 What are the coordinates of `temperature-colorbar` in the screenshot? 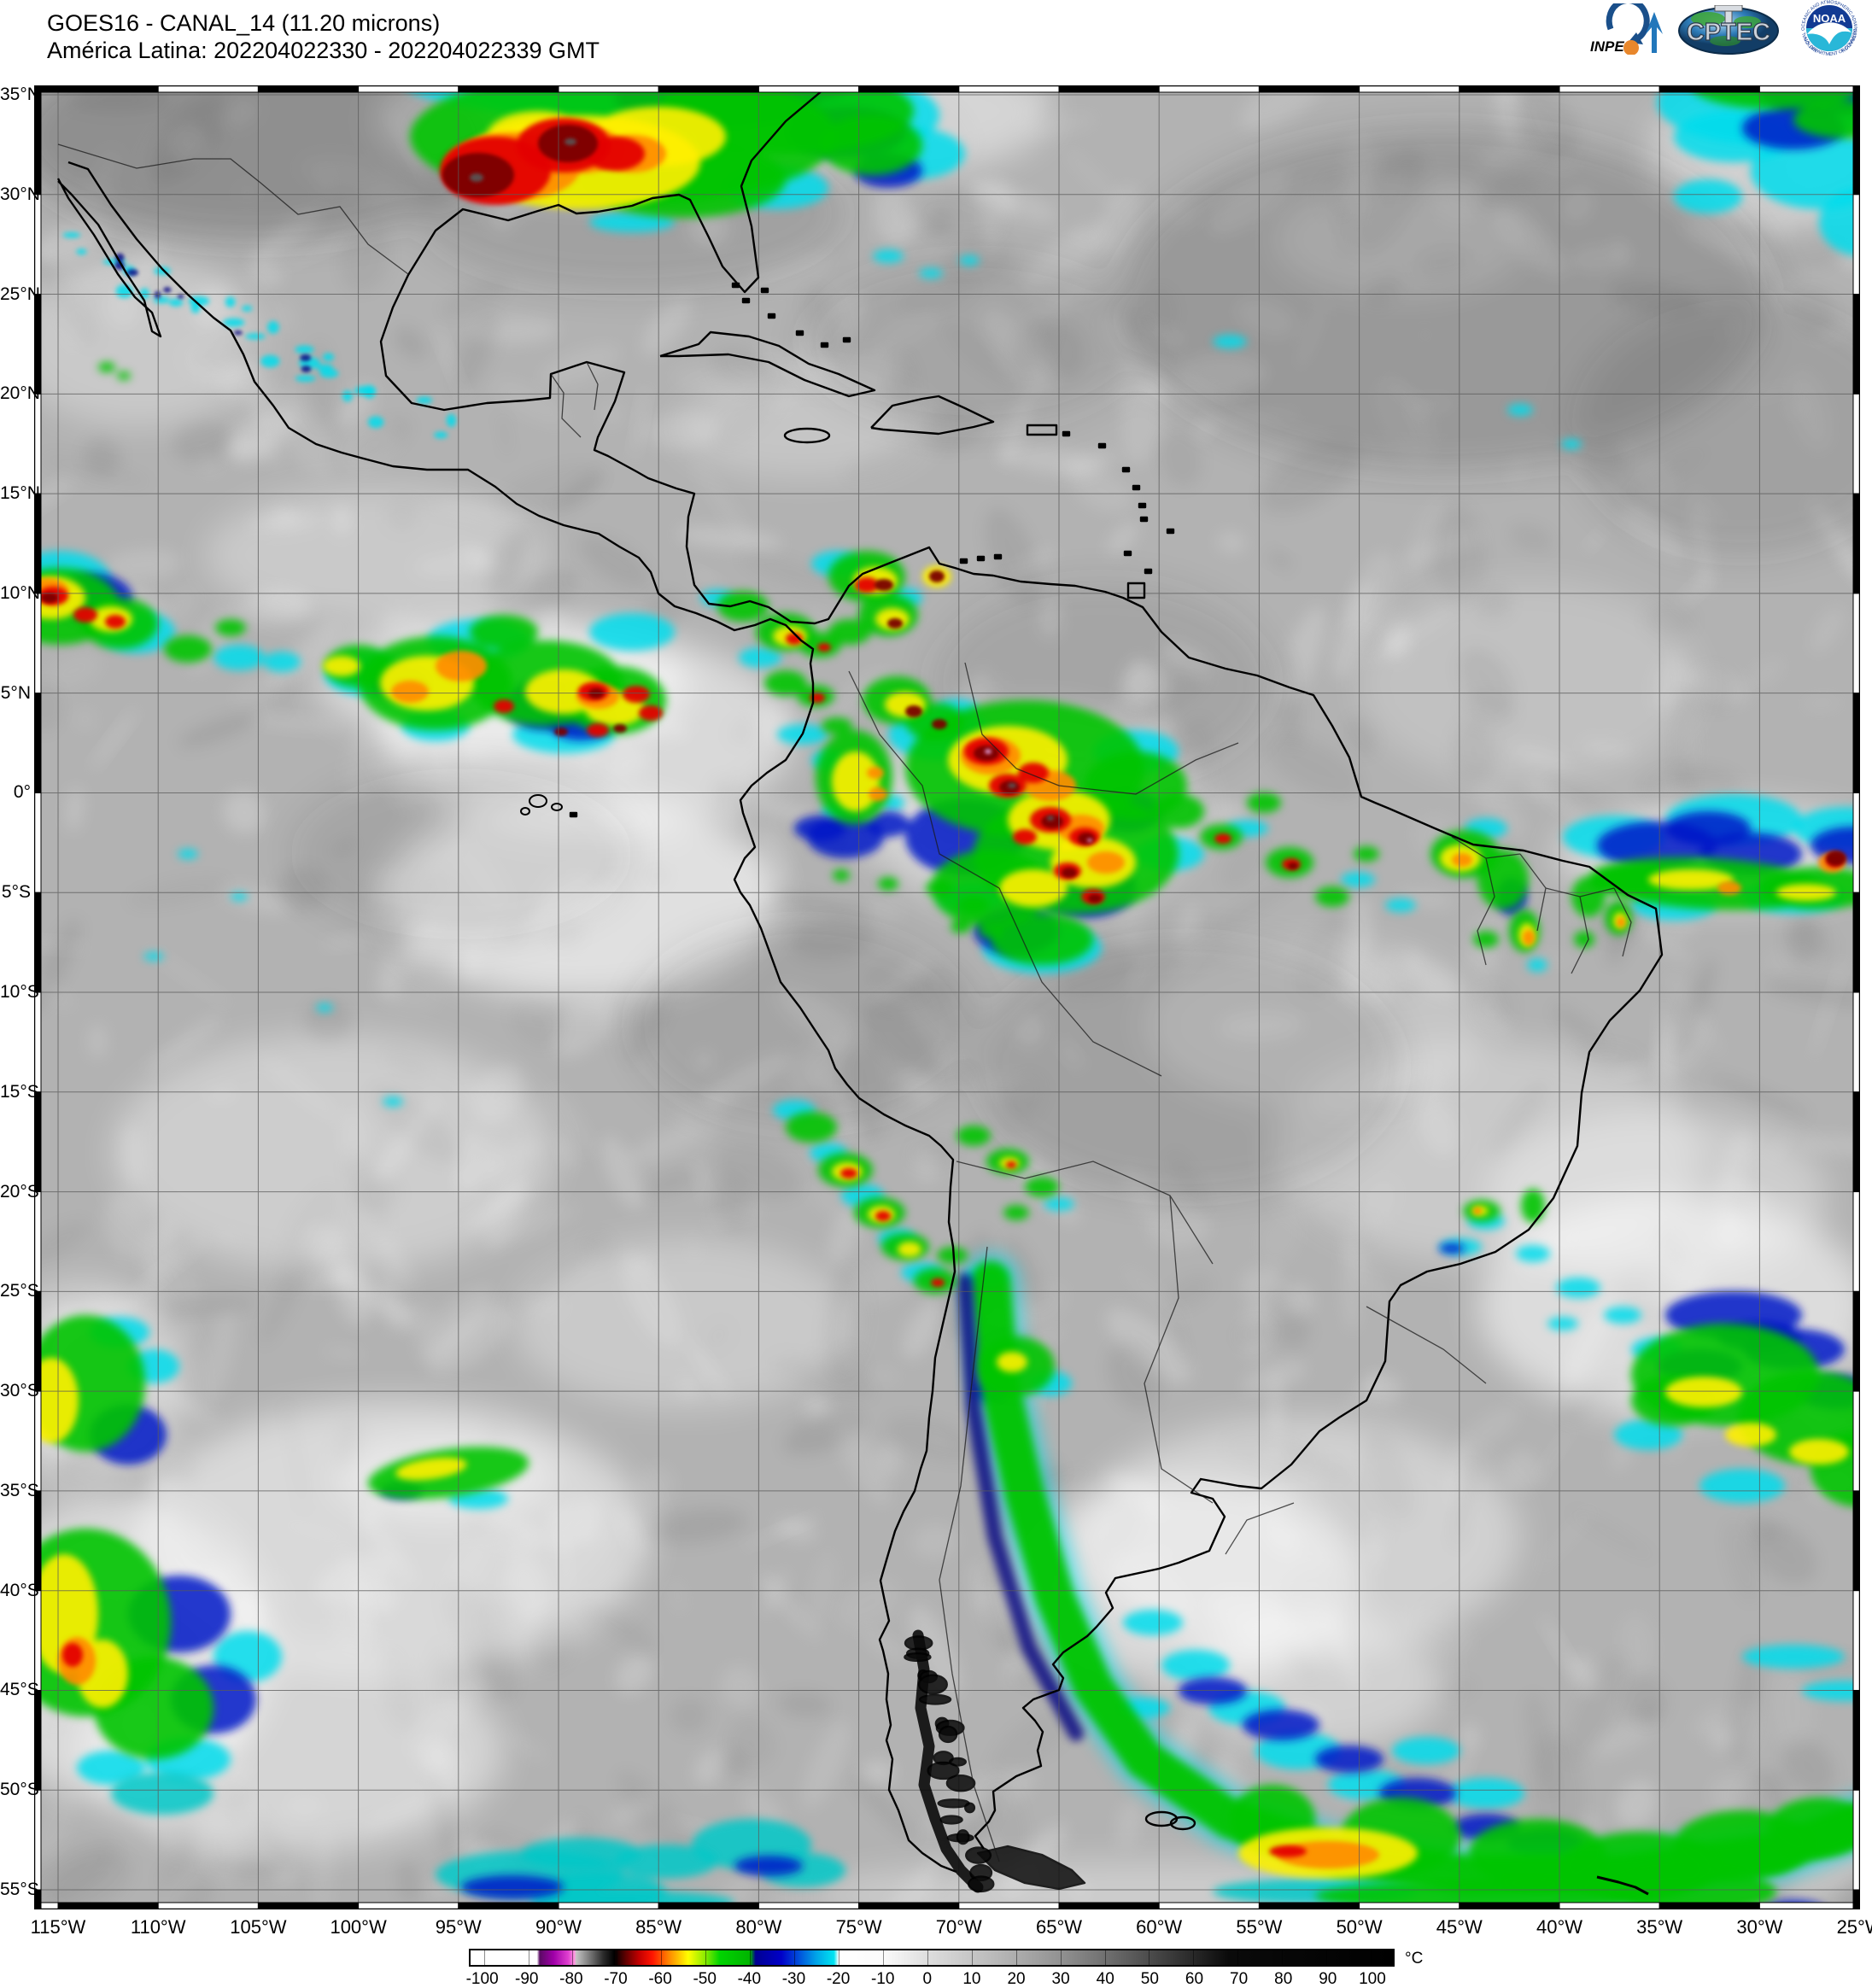 It's located at (932, 1958).